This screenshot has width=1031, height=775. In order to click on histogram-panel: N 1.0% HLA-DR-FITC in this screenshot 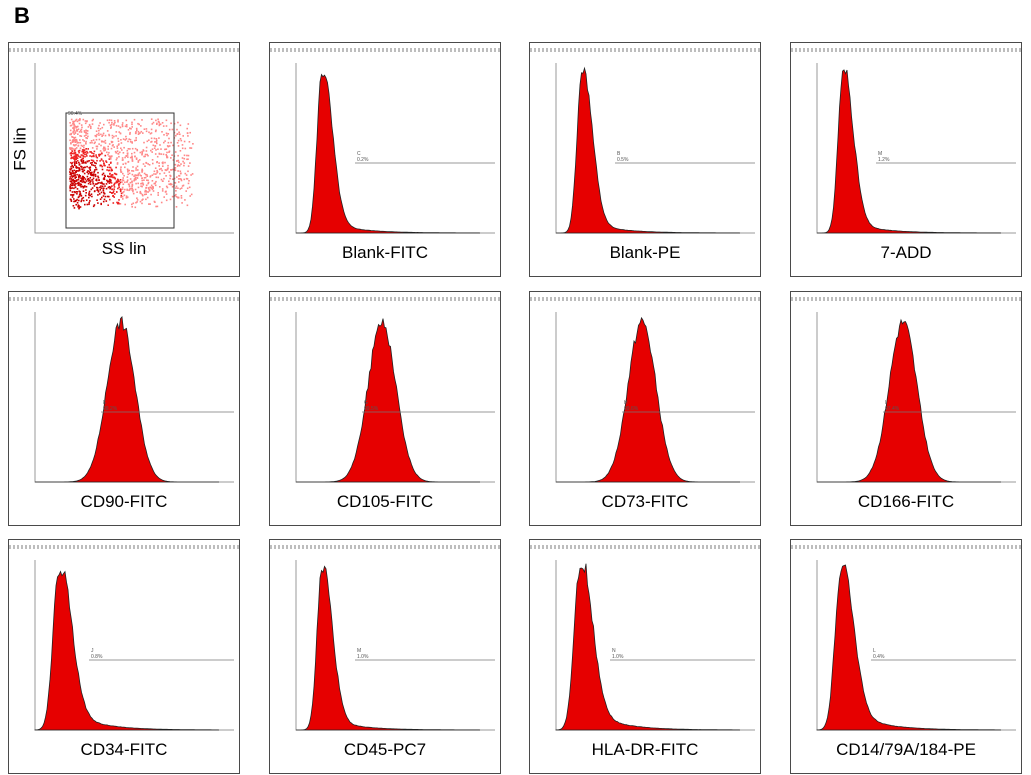, I will do `click(645, 656)`.